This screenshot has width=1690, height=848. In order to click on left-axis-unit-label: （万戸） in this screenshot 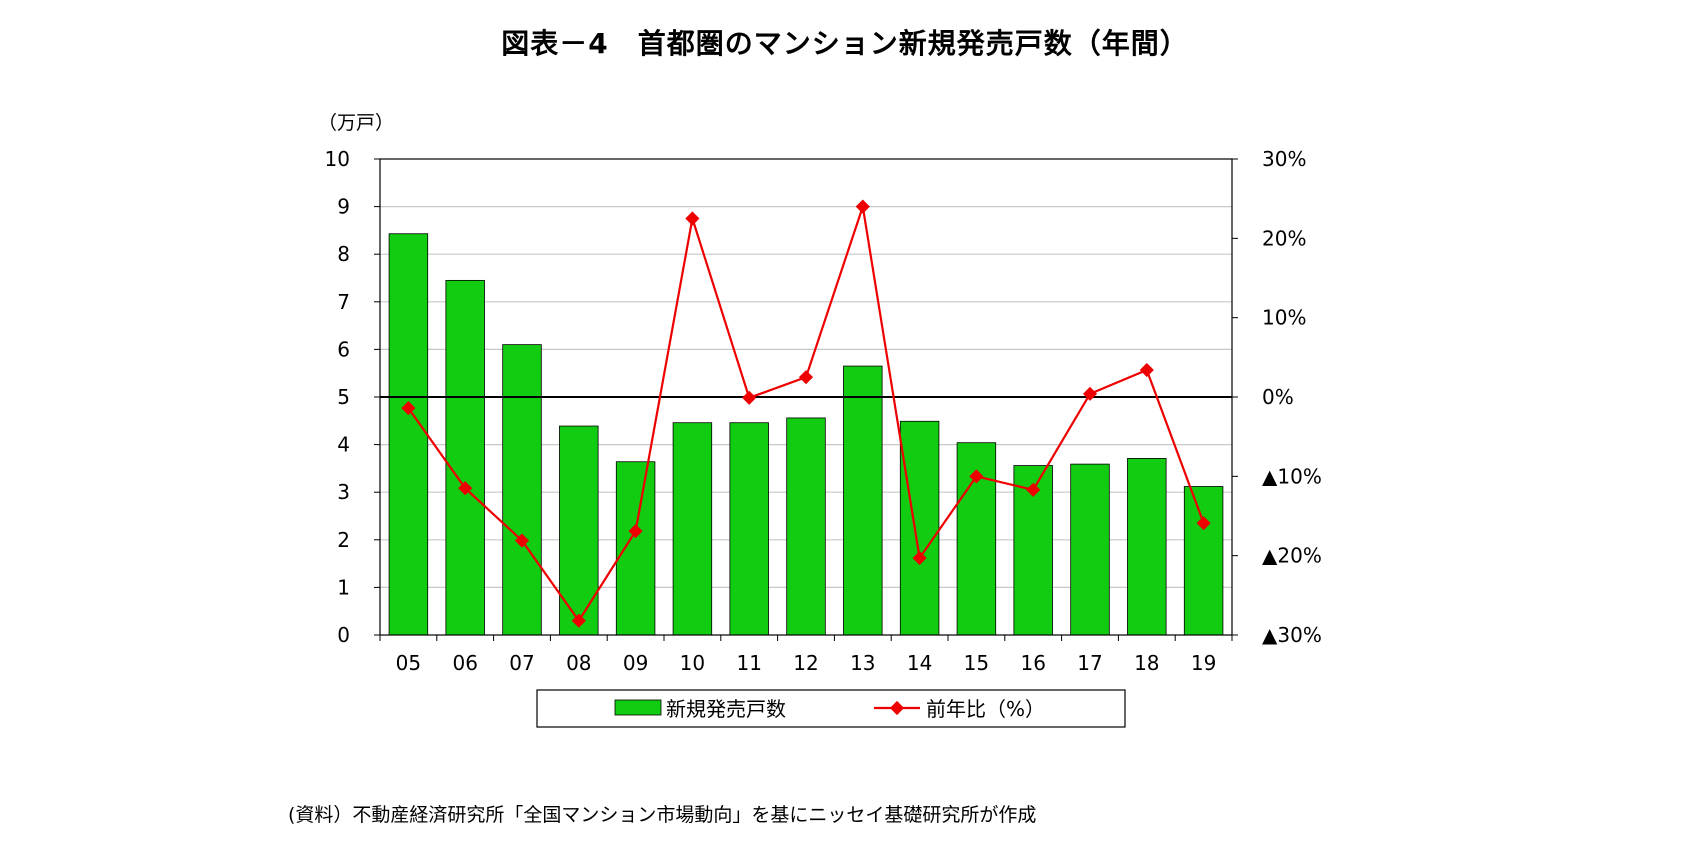, I will do `click(356, 123)`.